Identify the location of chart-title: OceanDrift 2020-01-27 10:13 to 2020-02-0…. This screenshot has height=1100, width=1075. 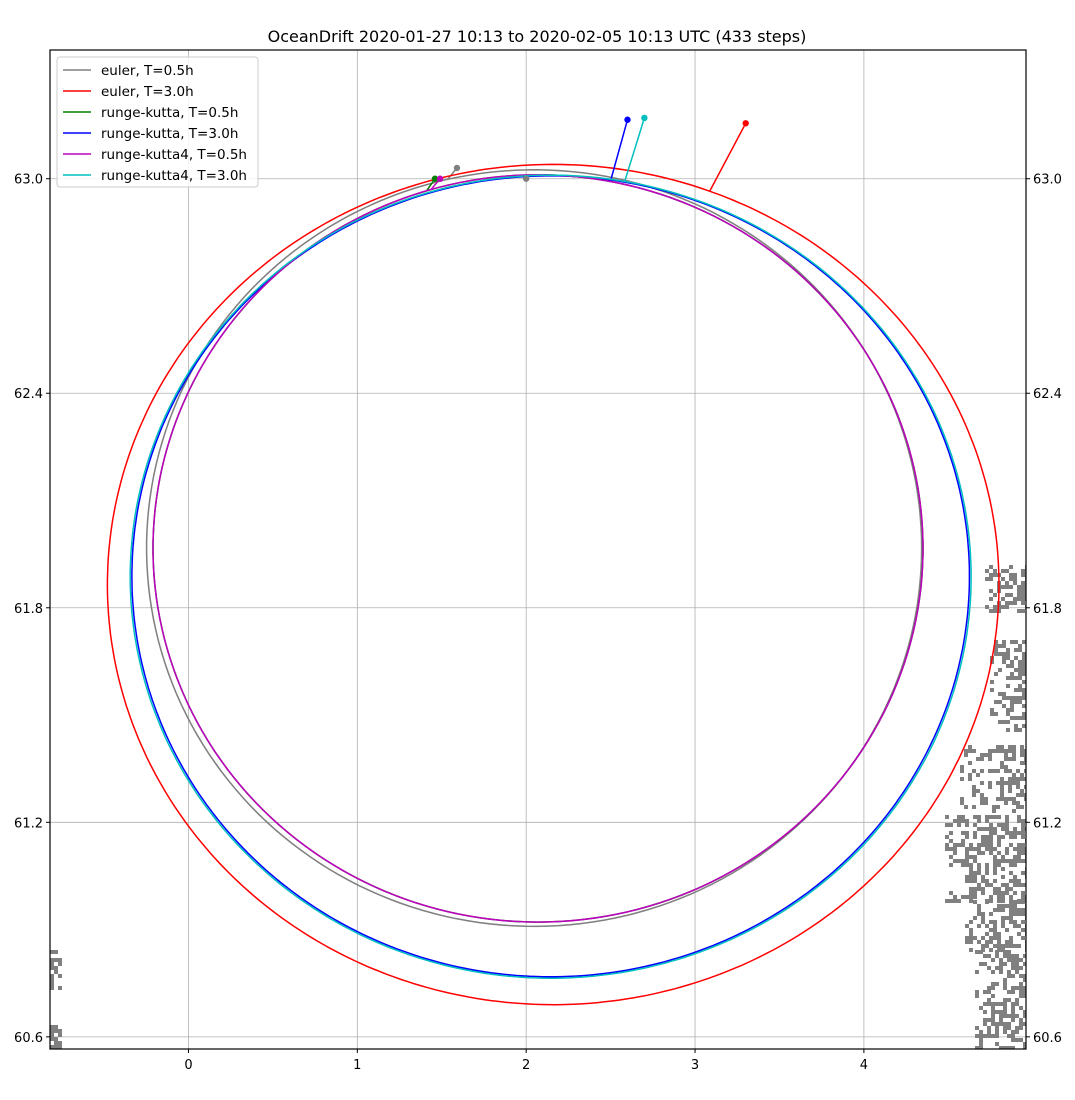
(537, 36).